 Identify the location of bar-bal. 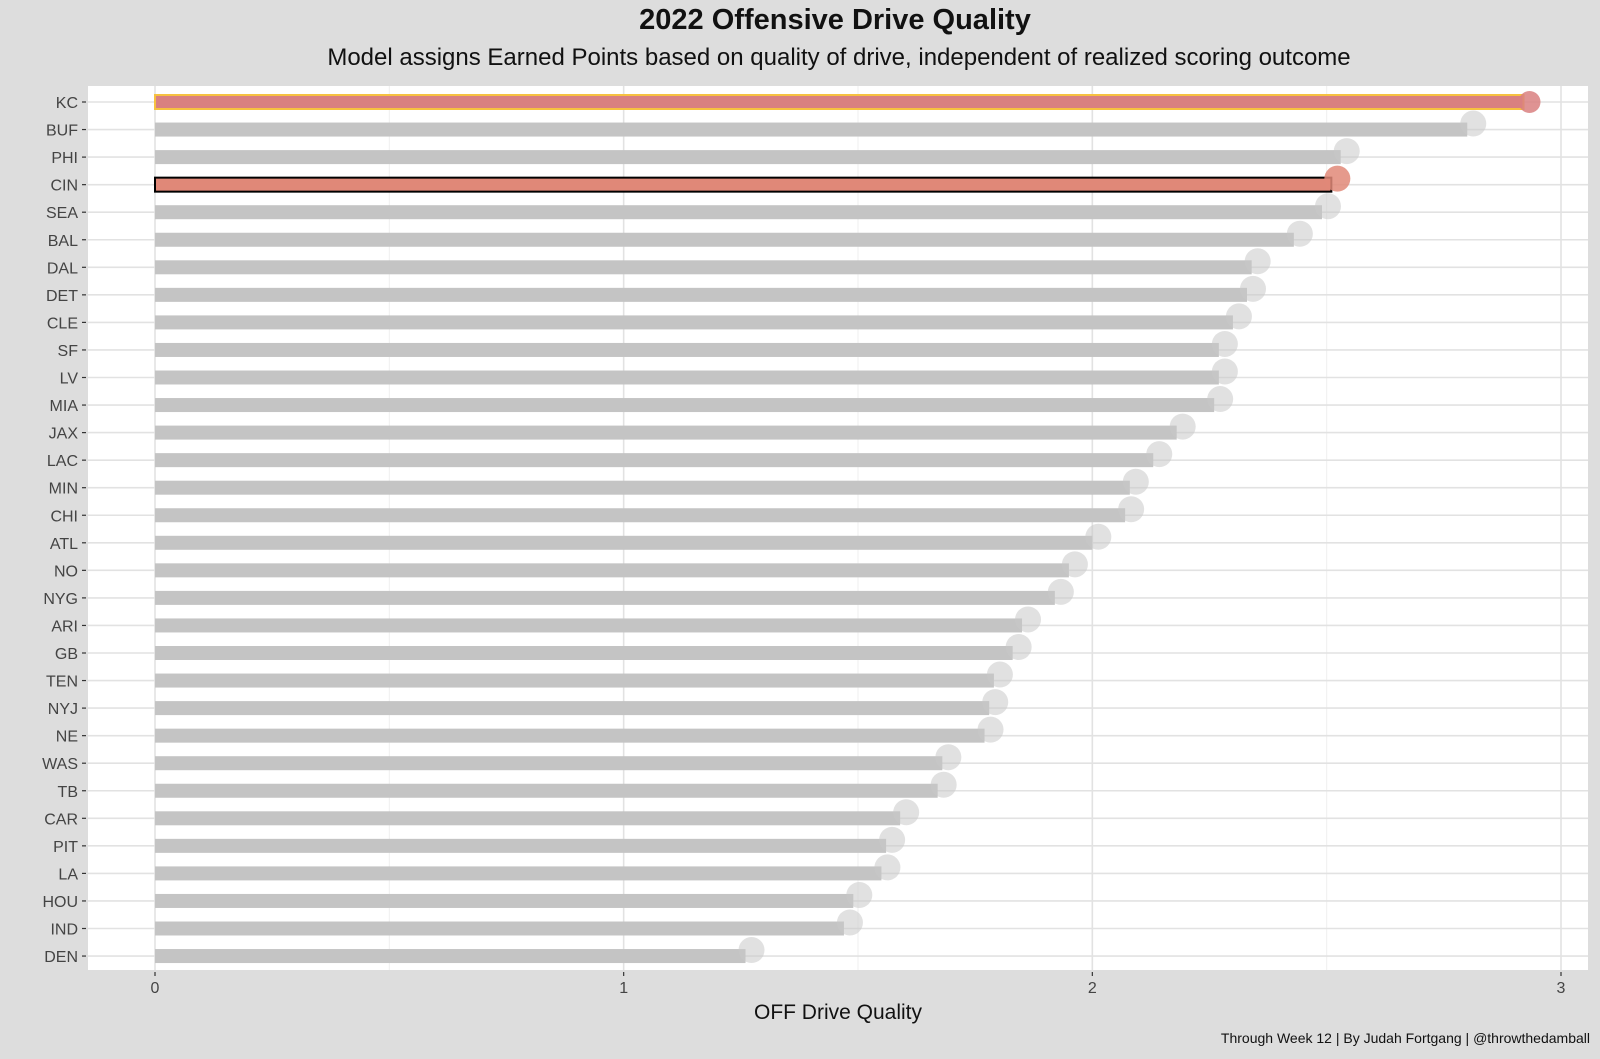
(724, 239).